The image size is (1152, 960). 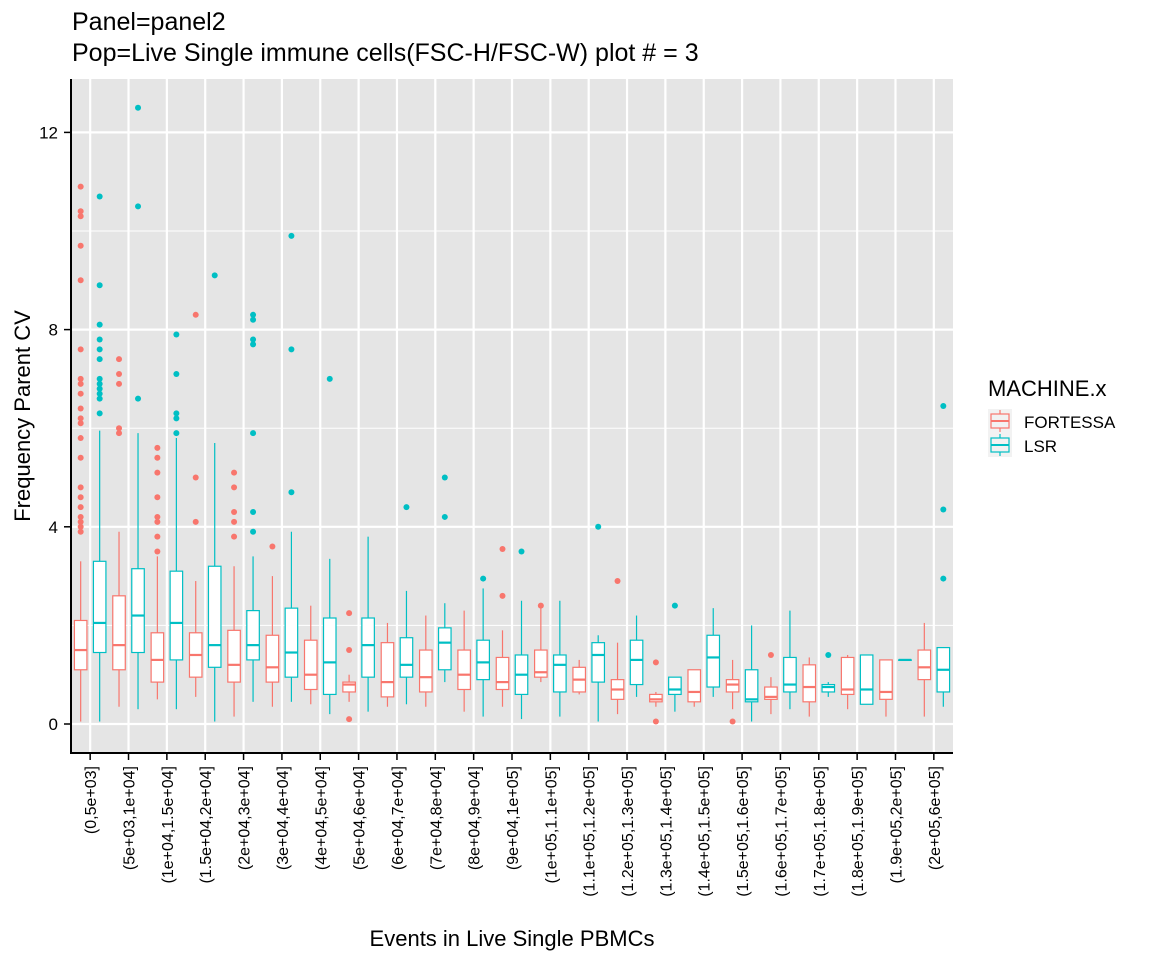 I want to click on legend-key-fortessa, so click(x=1000, y=421).